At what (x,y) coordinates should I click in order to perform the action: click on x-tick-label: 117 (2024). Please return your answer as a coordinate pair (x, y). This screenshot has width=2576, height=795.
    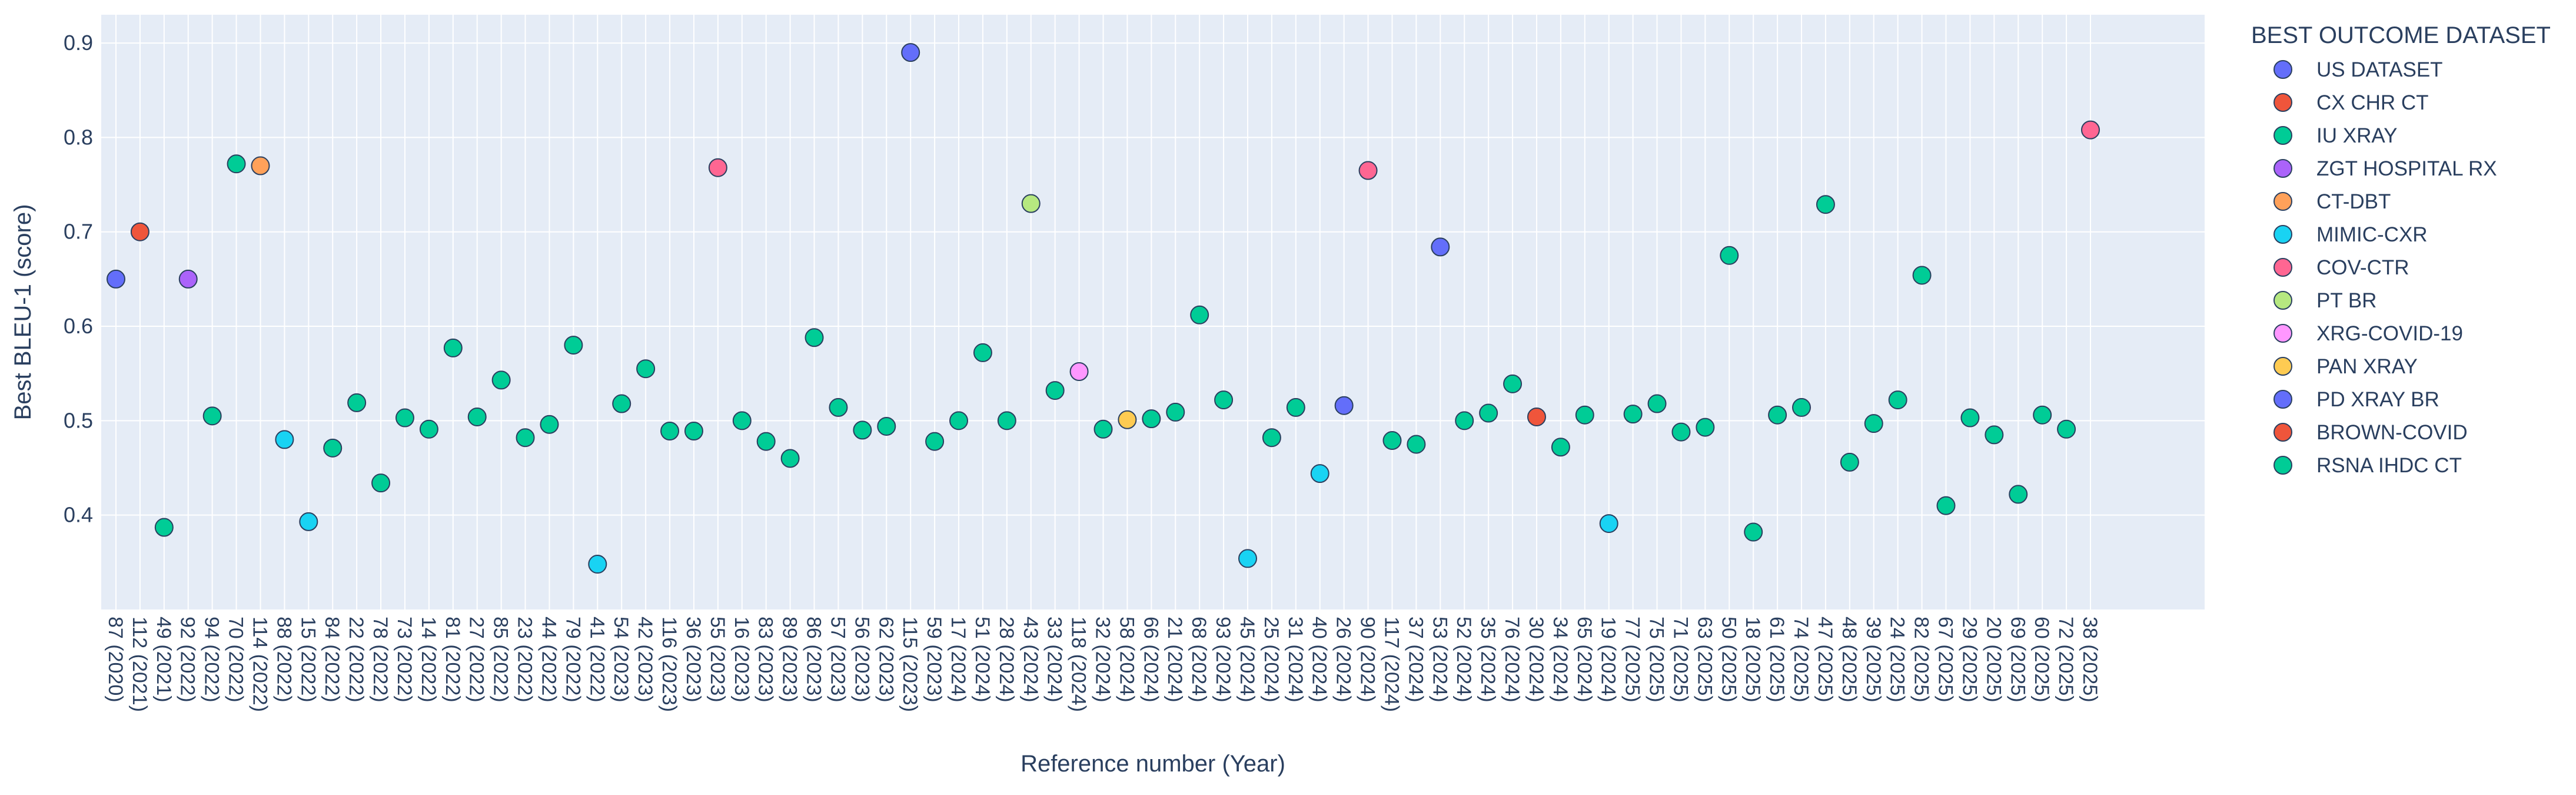
    Looking at the image, I should click on (1391, 664).